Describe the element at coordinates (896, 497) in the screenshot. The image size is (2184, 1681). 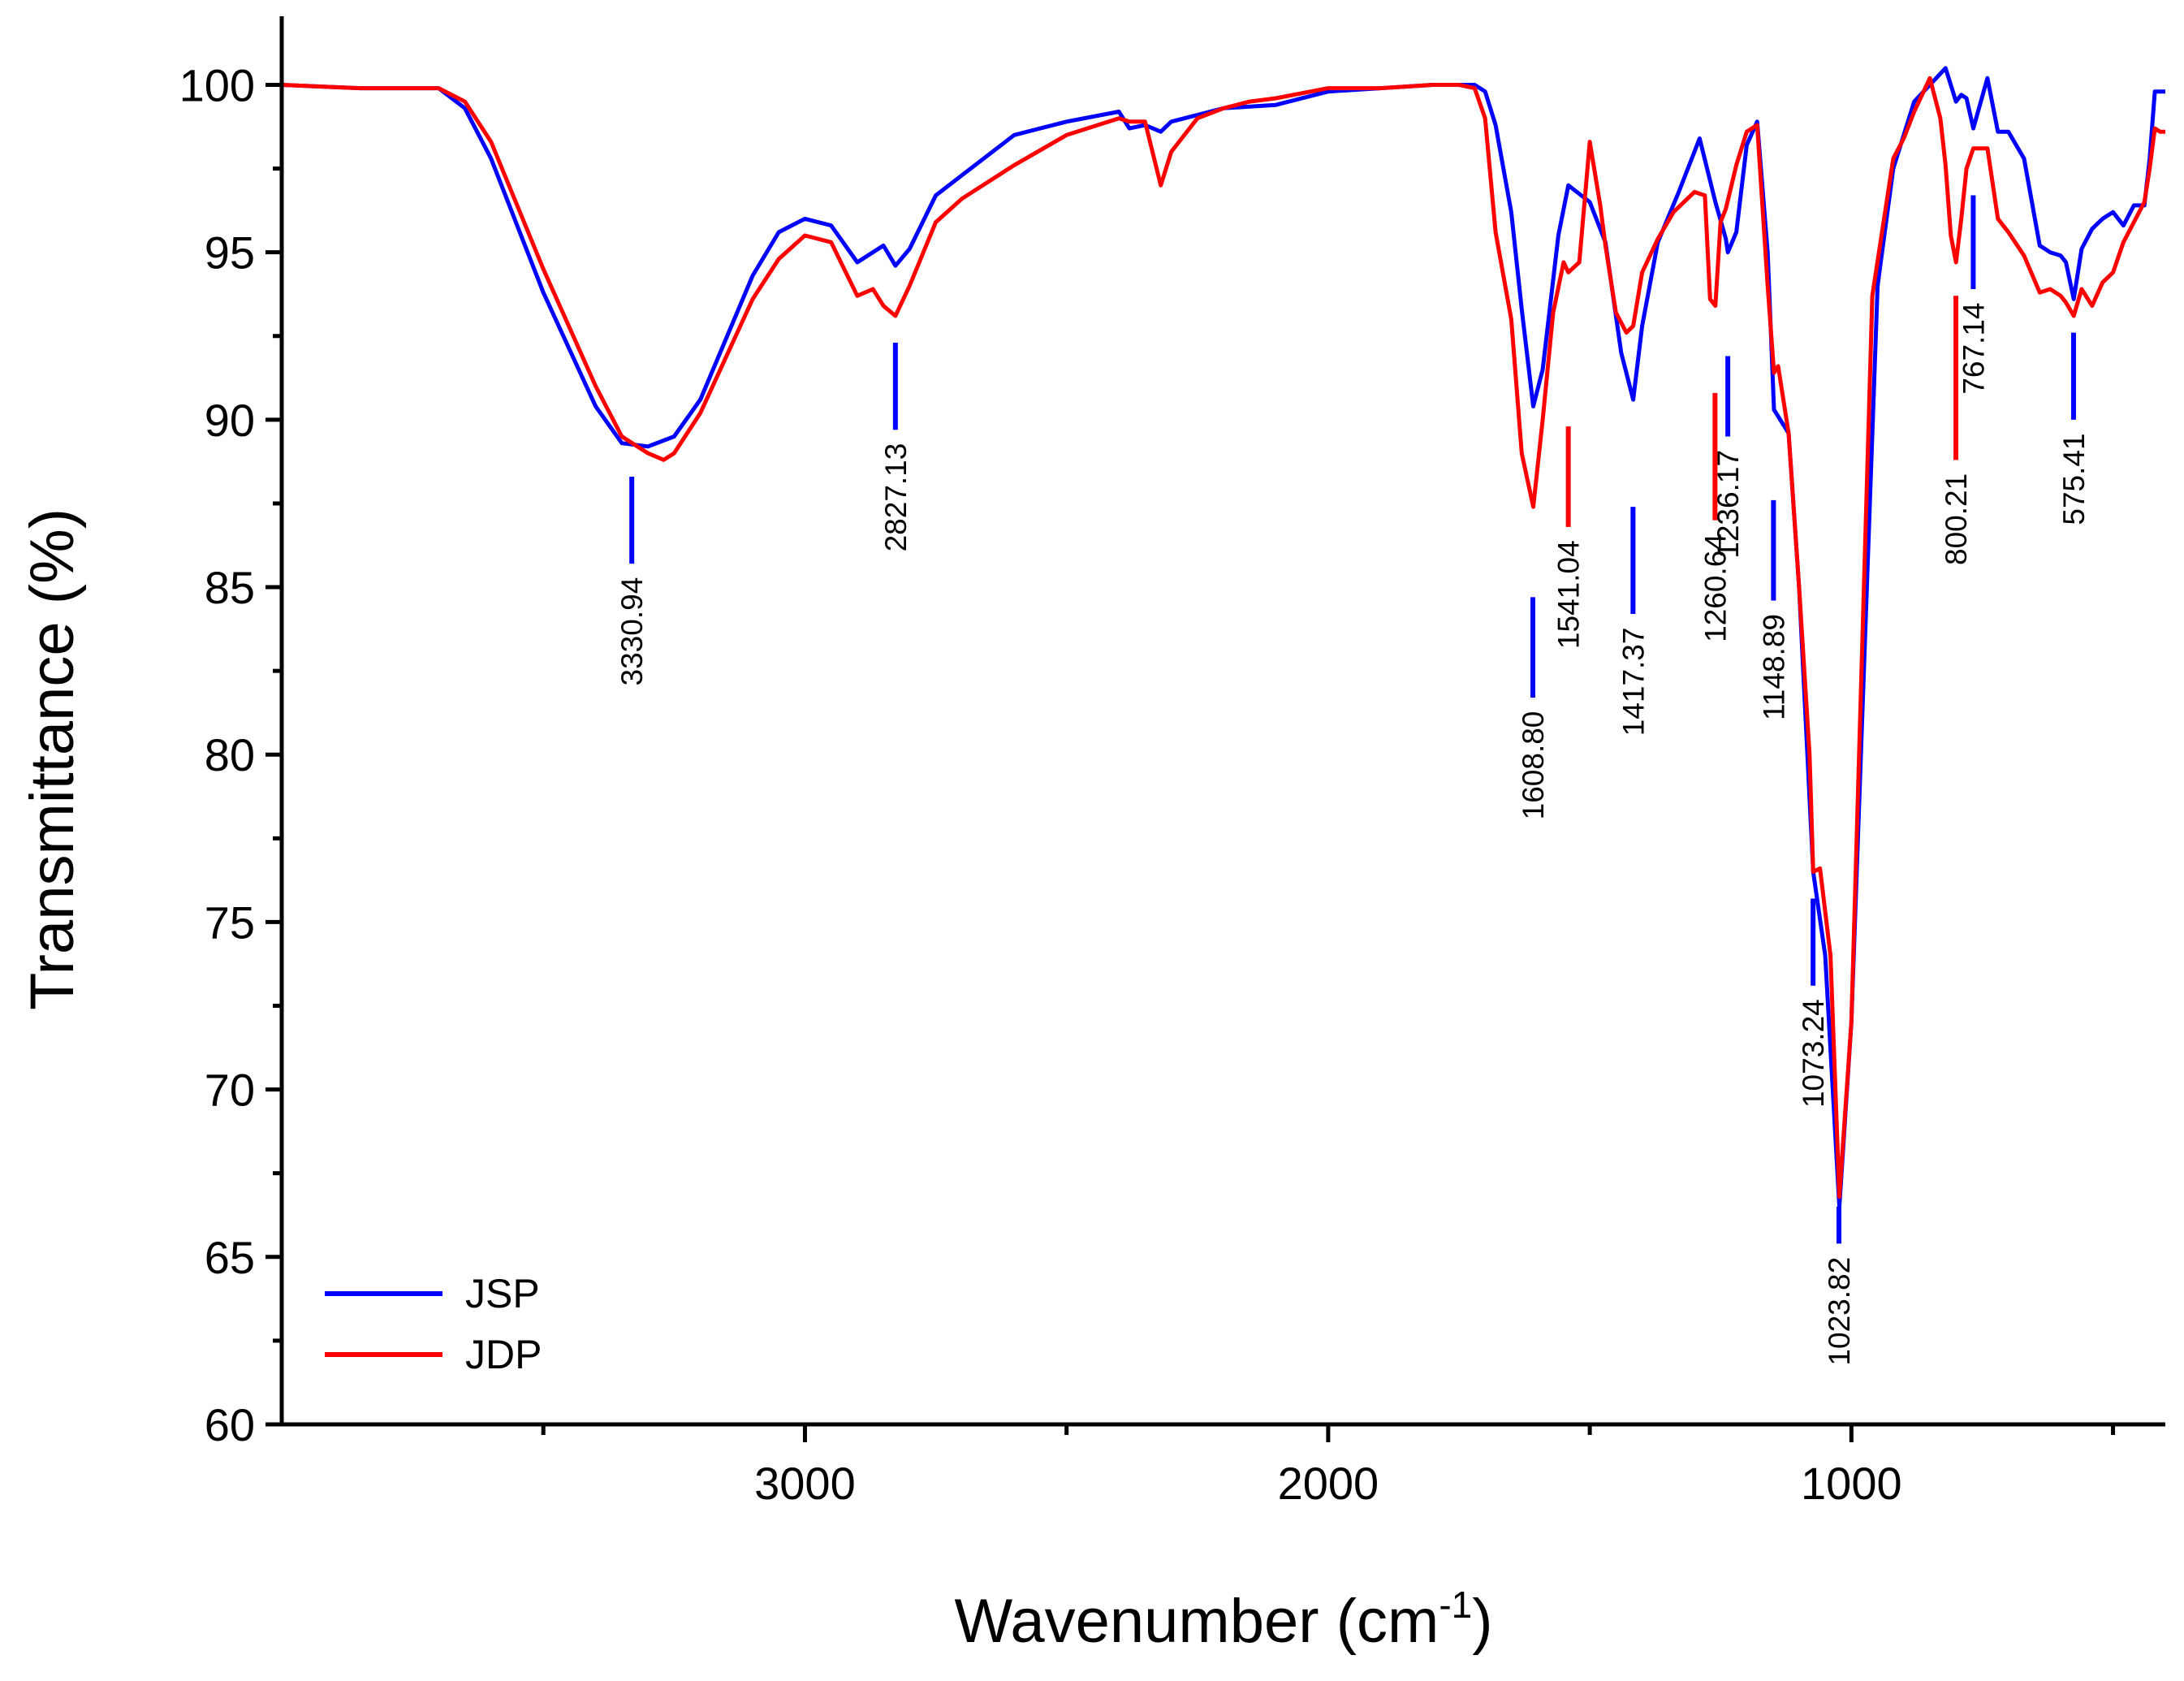
I see `peak-label-2827-13: 2827.13` at that location.